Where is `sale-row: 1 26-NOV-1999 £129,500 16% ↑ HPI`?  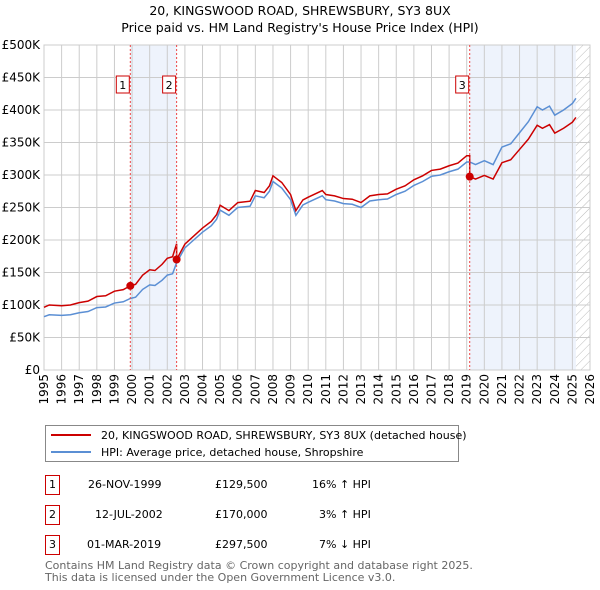
sale-row: 1 26-NOV-1999 £129,500 16% ↑ HPI is located at coordinates (255, 485).